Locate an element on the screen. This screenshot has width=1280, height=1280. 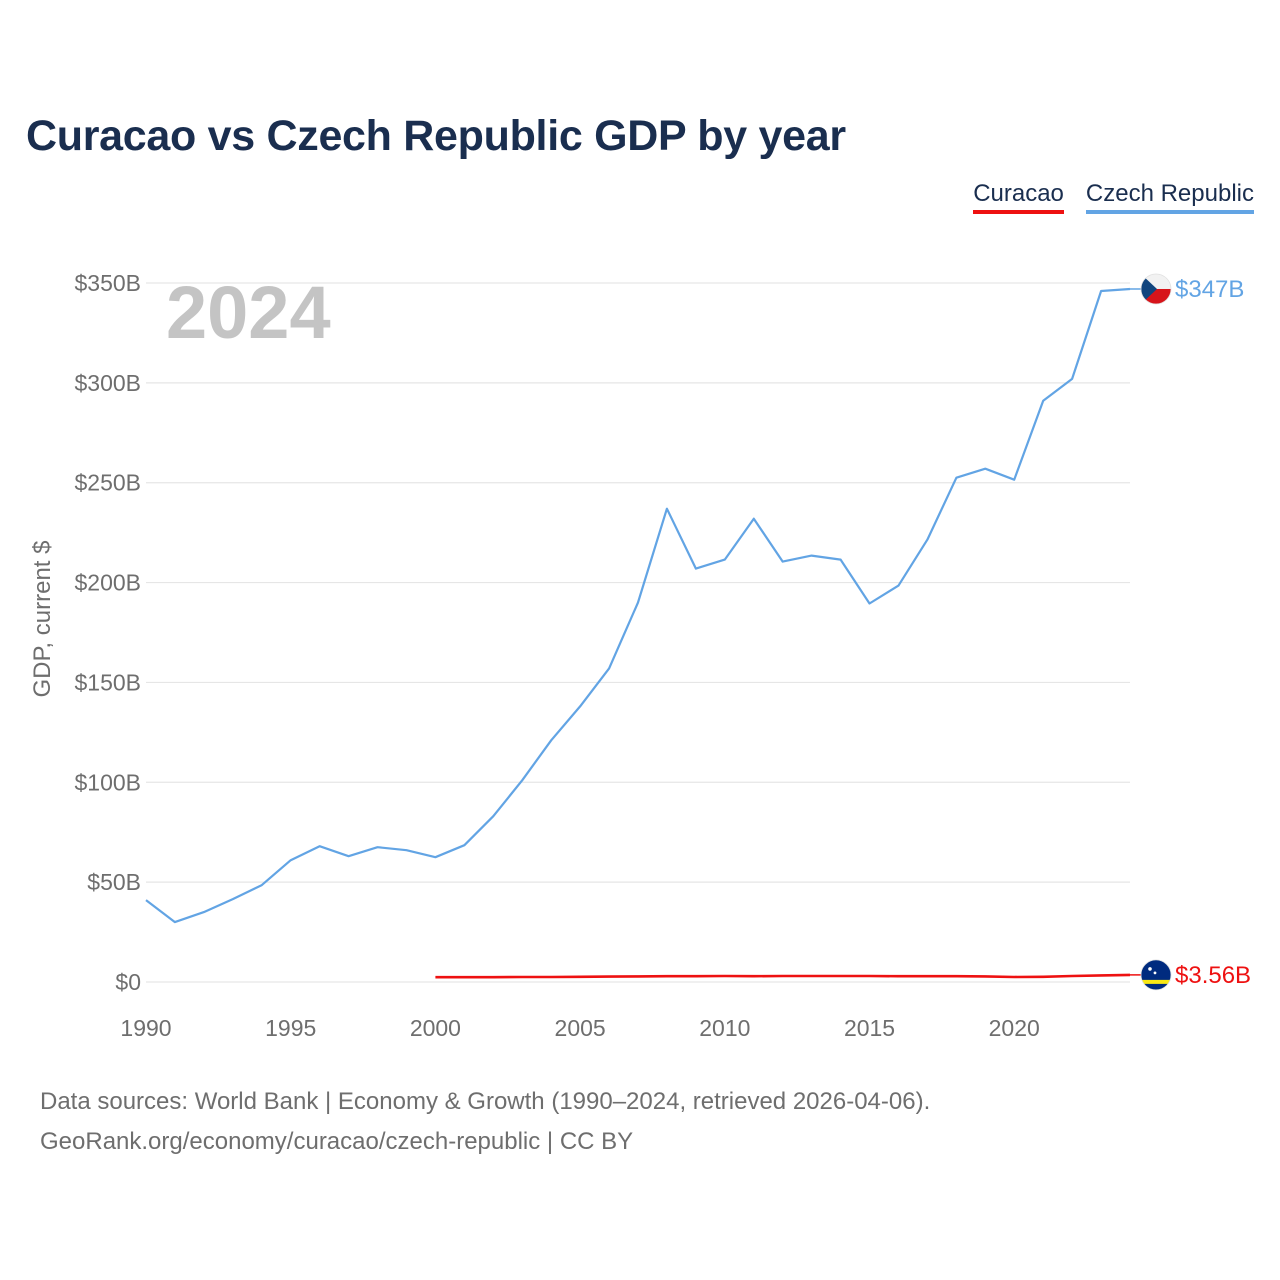
x-tick-label: 2020 is located at coordinates (1014, 1028).